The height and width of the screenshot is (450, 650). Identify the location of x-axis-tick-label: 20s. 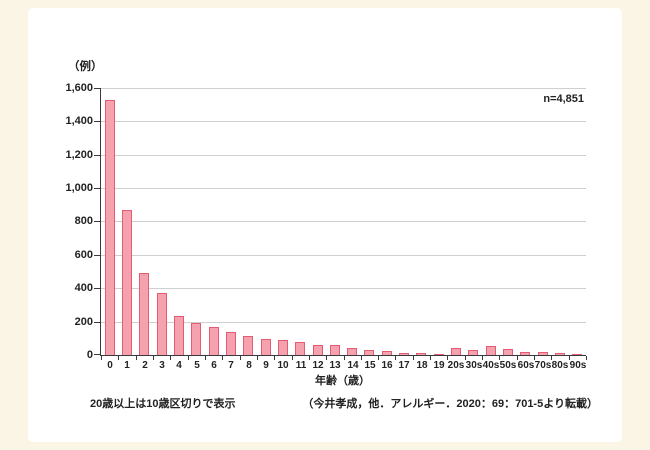
(456, 365).